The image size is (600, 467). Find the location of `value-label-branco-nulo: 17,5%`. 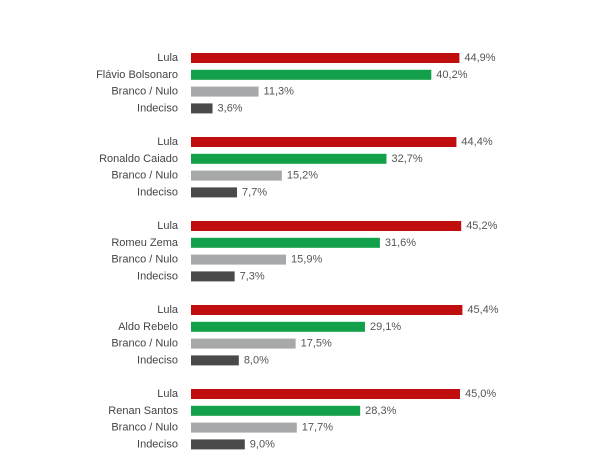

value-label-branco-nulo: 17,5% is located at coordinates (316, 344).